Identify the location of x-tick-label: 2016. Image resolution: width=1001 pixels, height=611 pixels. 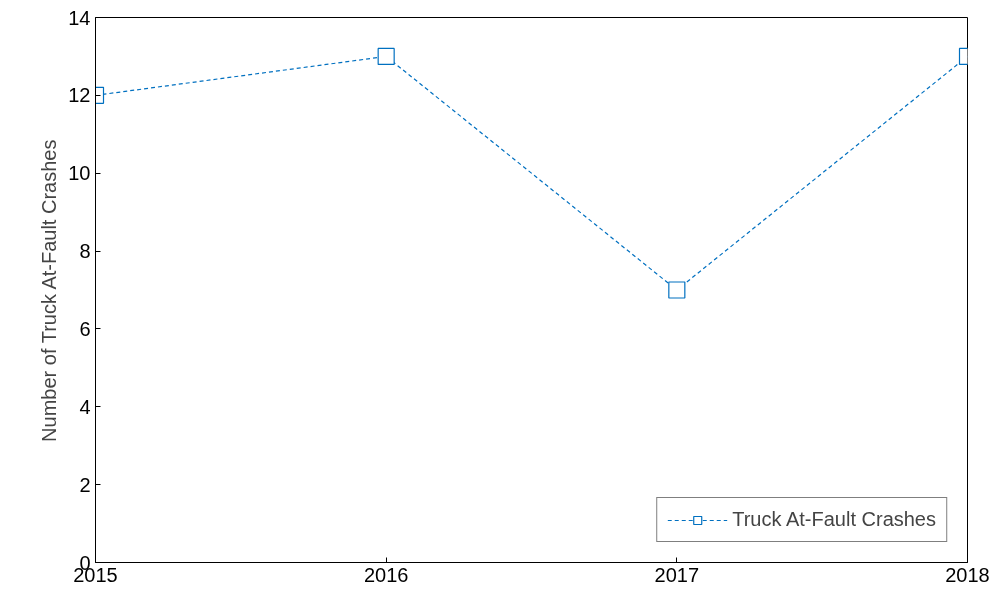
(386, 574).